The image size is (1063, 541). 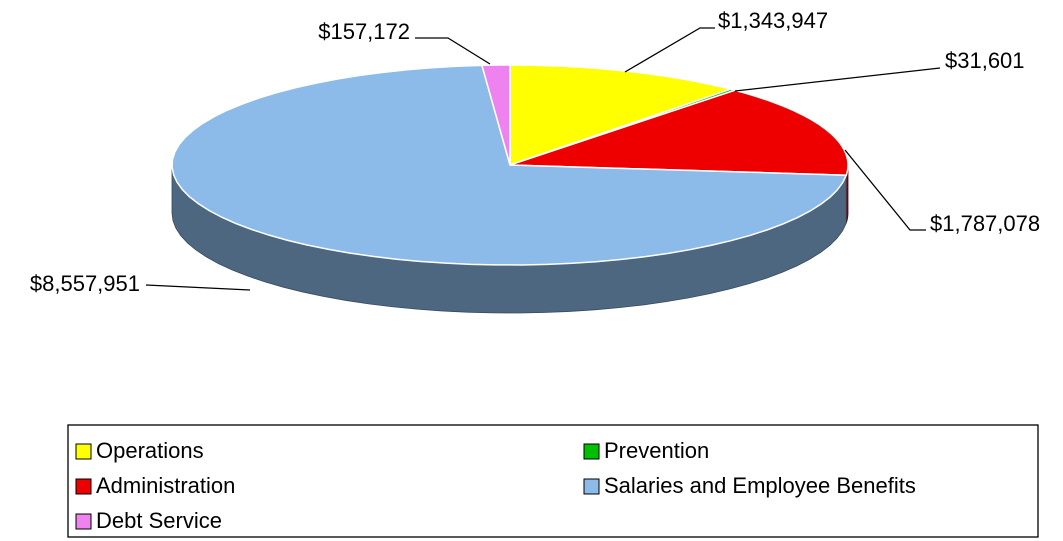 I want to click on data-label: $157,172, so click(x=364, y=31).